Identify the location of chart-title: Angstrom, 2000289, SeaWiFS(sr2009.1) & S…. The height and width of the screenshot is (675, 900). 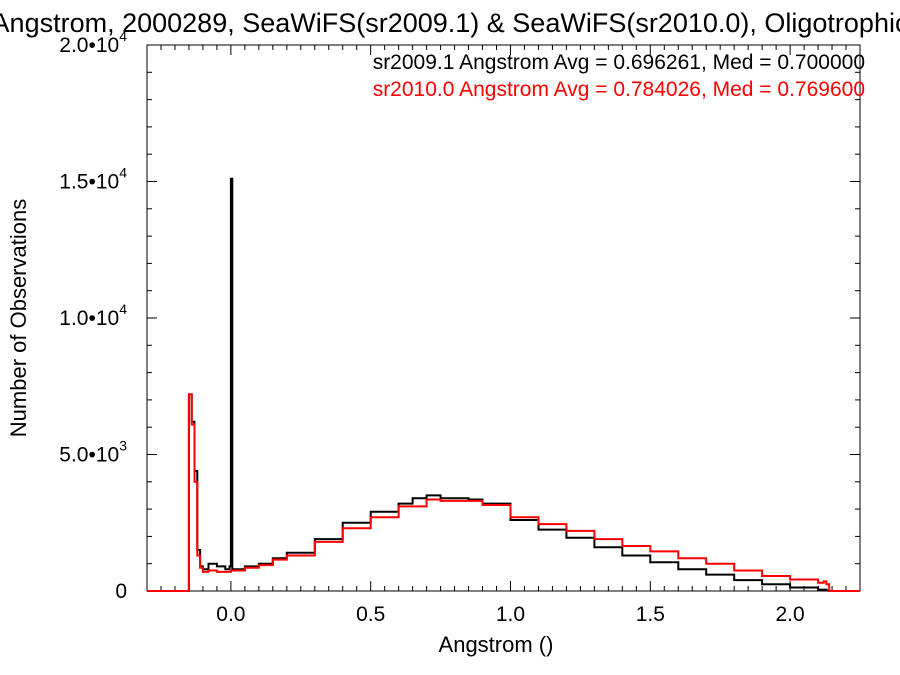
(450, 23).